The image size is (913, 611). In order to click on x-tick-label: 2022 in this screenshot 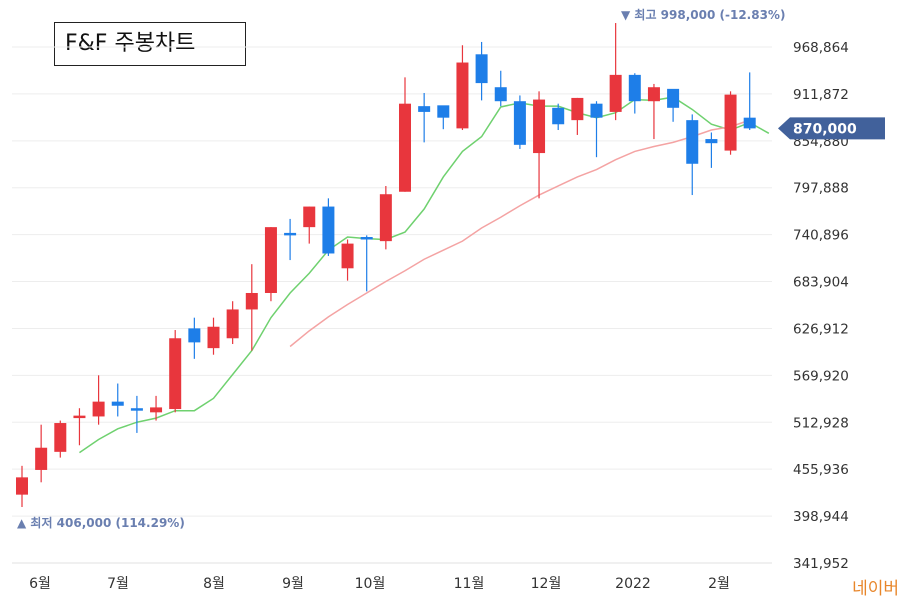, I will do `click(633, 584)`.